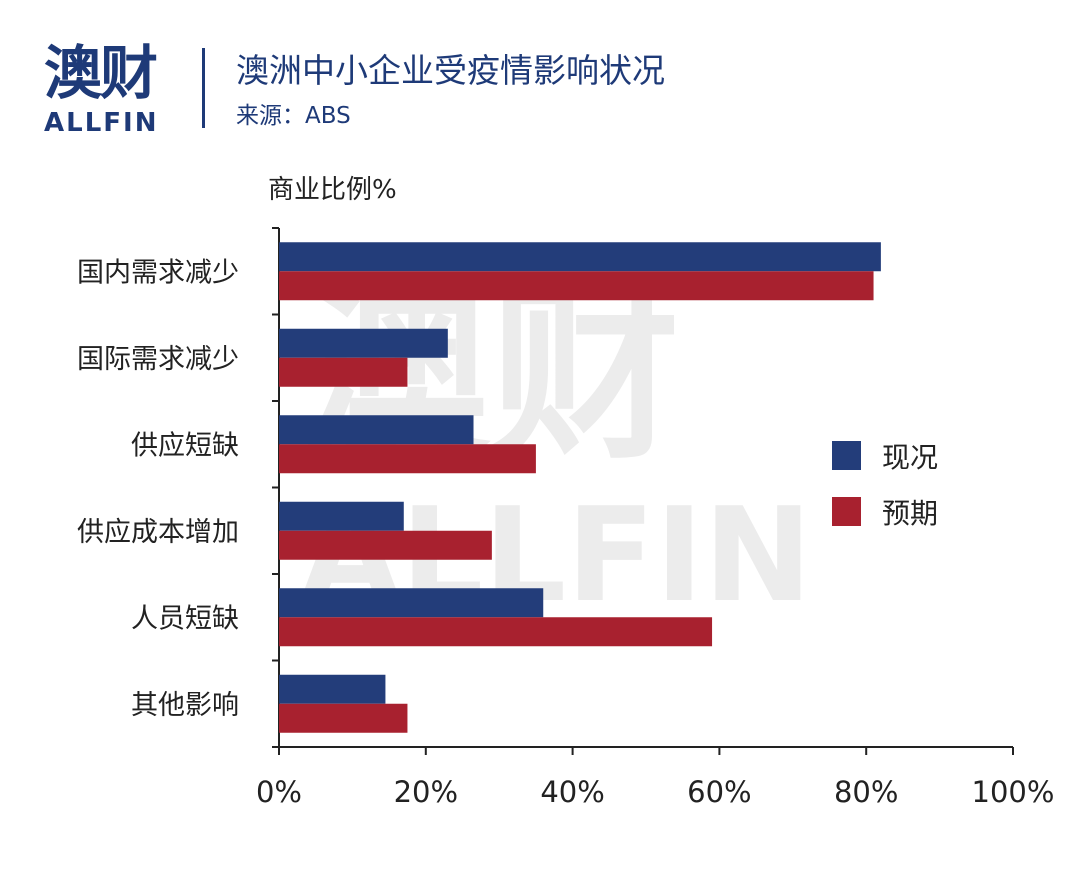 Image resolution: width=1080 pixels, height=875 pixels. I want to click on source-label: 来源：ABS, so click(293, 116).